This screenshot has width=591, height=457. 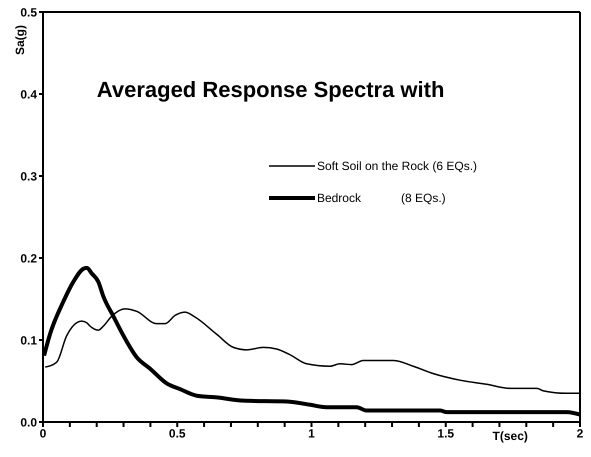 I want to click on y-tick-label: 0.3, so click(x=29, y=176).